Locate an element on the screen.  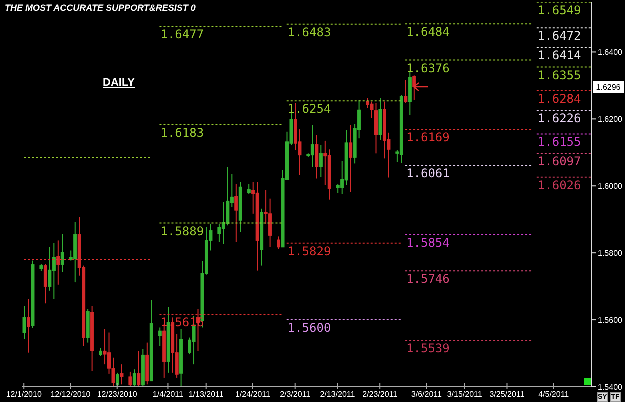
x-tick-label: 12/23/2010 is located at coordinates (117, 394).